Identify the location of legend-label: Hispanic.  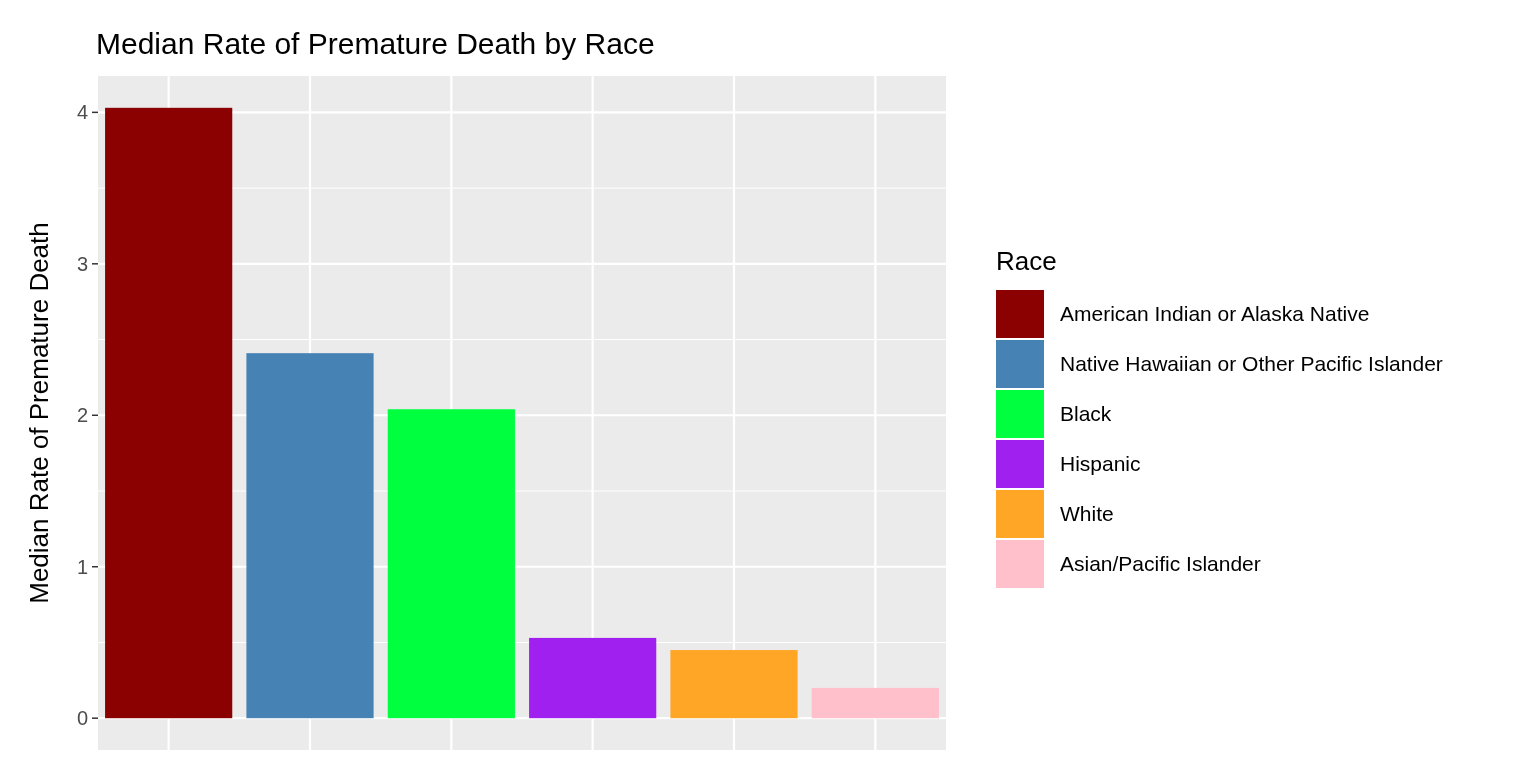
(1100, 464).